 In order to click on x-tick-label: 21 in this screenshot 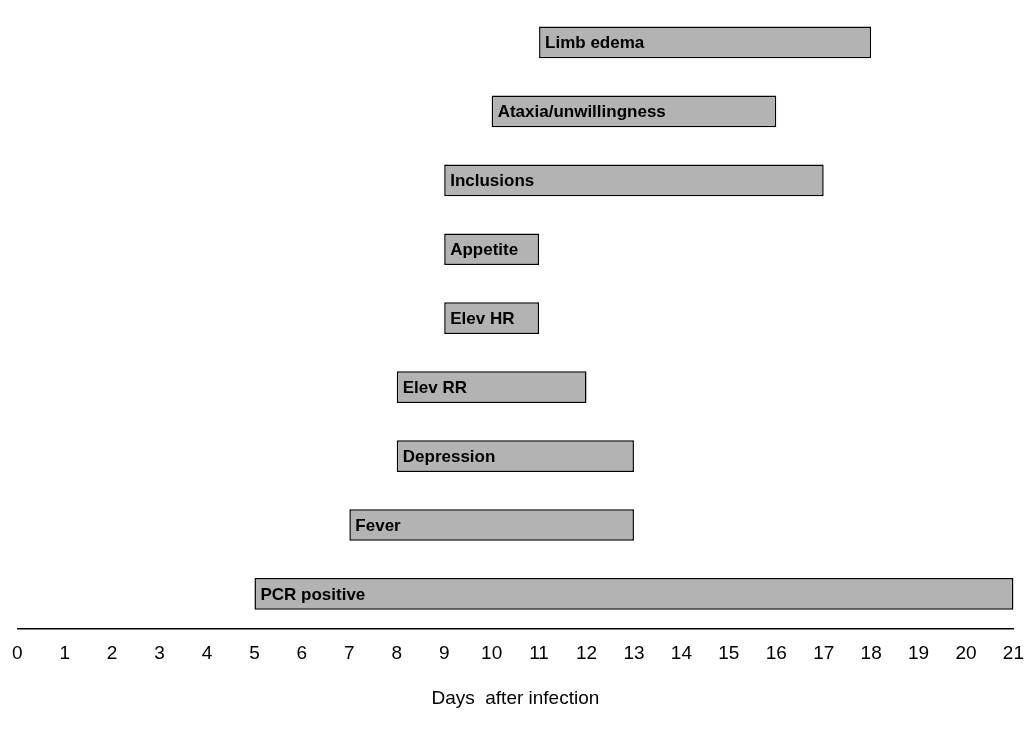, I will do `click(1013, 653)`.